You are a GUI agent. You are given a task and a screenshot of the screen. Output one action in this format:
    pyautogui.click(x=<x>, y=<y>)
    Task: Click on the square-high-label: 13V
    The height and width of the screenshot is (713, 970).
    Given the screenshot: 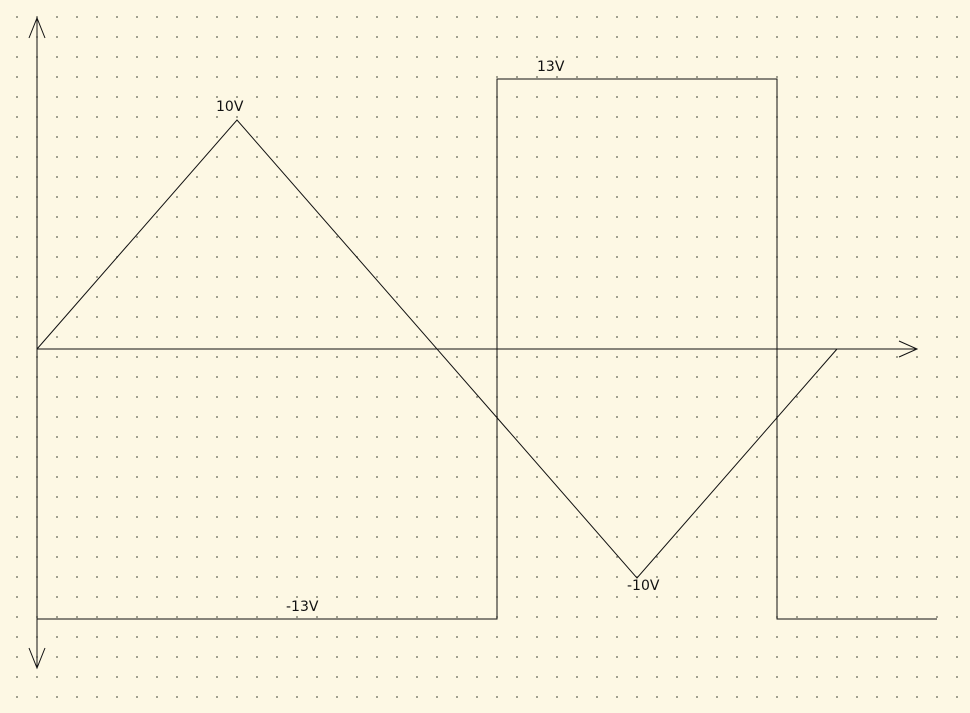 What is the action you would take?
    pyautogui.click(x=551, y=67)
    